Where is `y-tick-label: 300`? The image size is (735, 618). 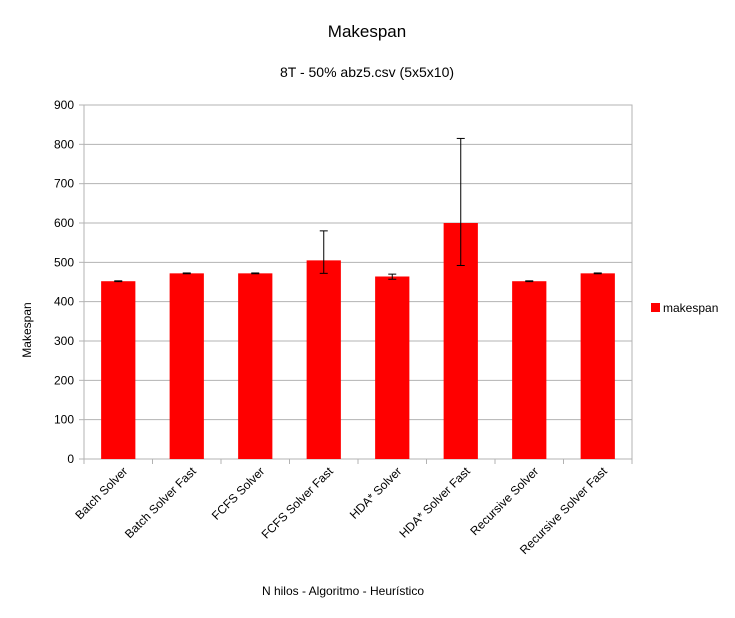
y-tick-label: 300 is located at coordinates (64, 341).